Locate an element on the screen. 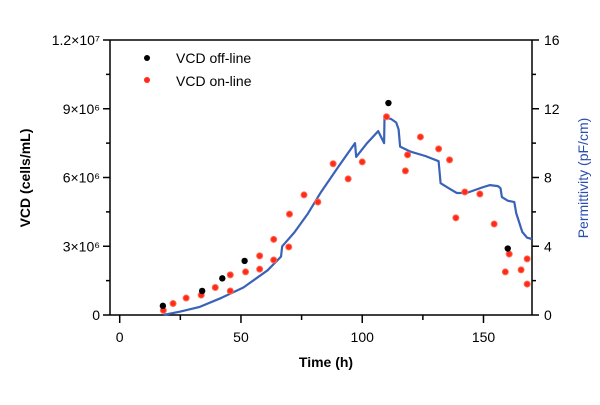  x-tick-label: 150 is located at coordinates (484, 337).